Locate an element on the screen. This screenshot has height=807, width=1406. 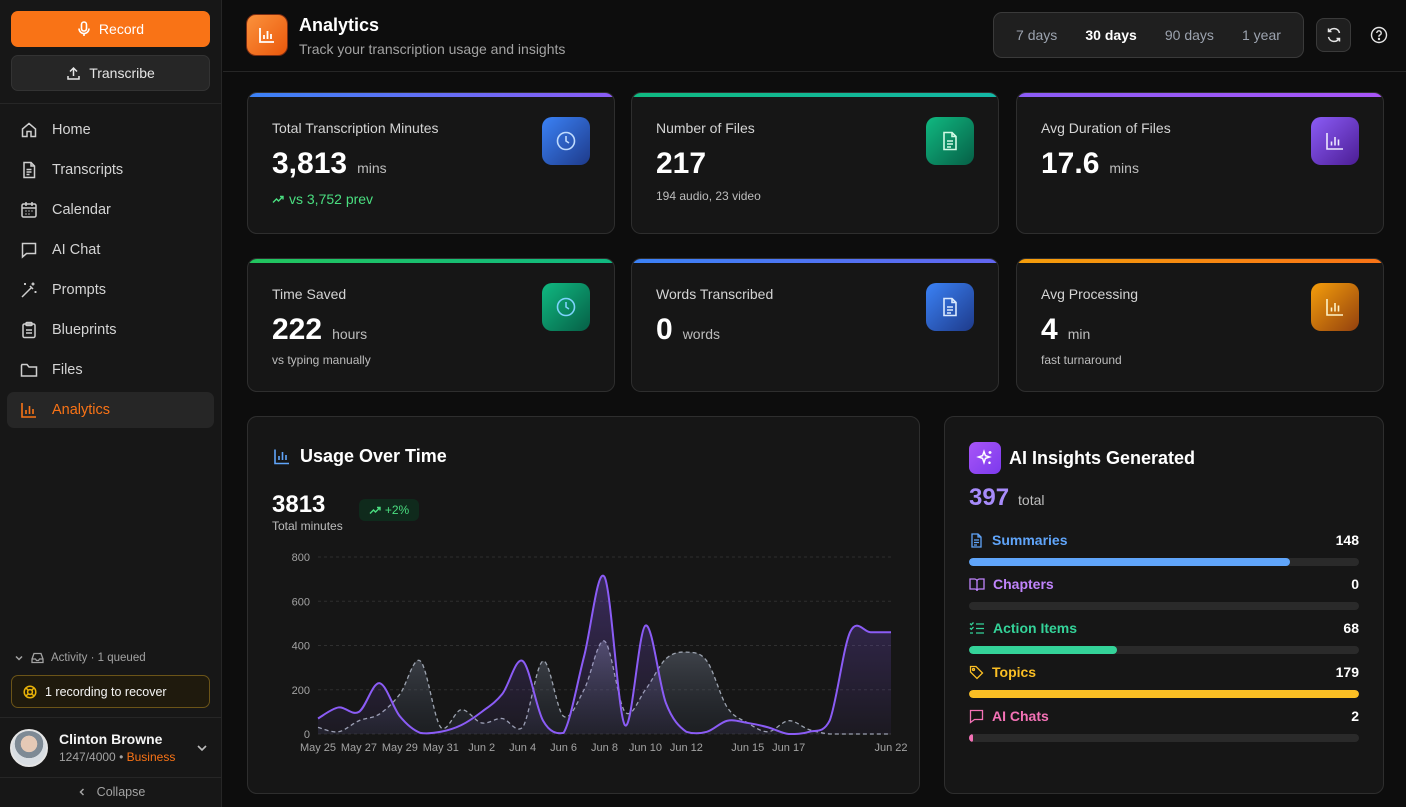
sidebar-item-label: Transcripts is located at coordinates (88, 170).